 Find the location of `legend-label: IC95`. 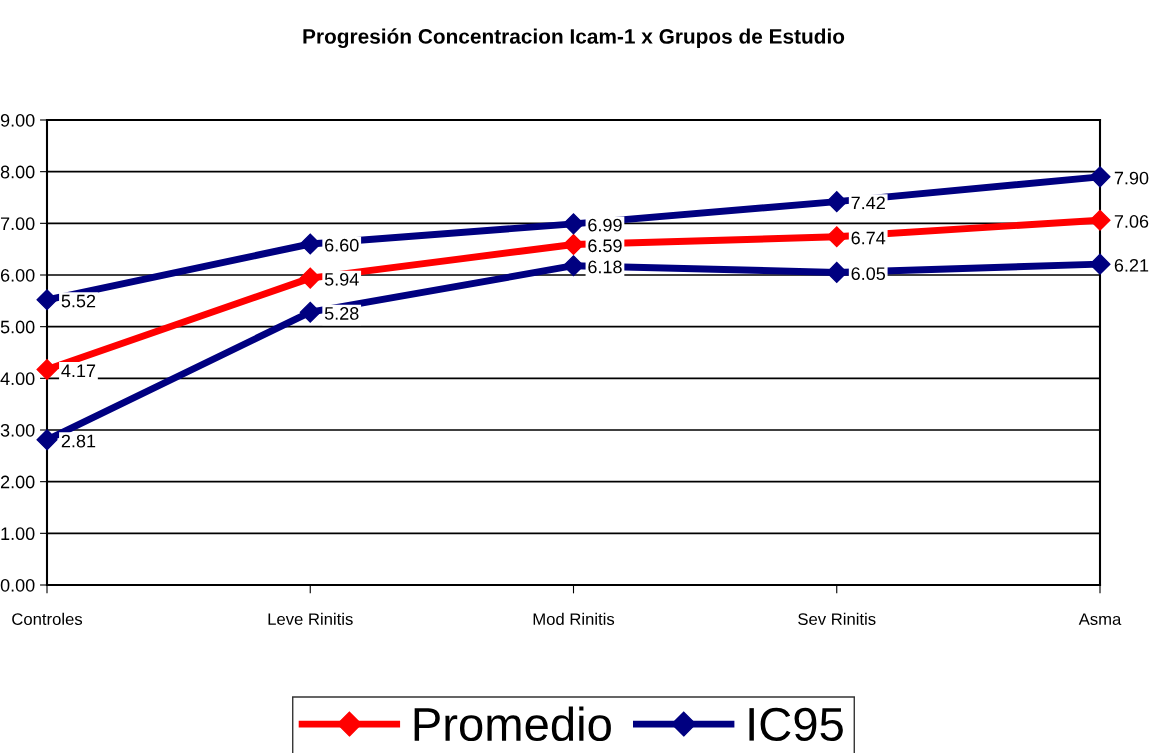

legend-label: IC95 is located at coordinates (796, 724).